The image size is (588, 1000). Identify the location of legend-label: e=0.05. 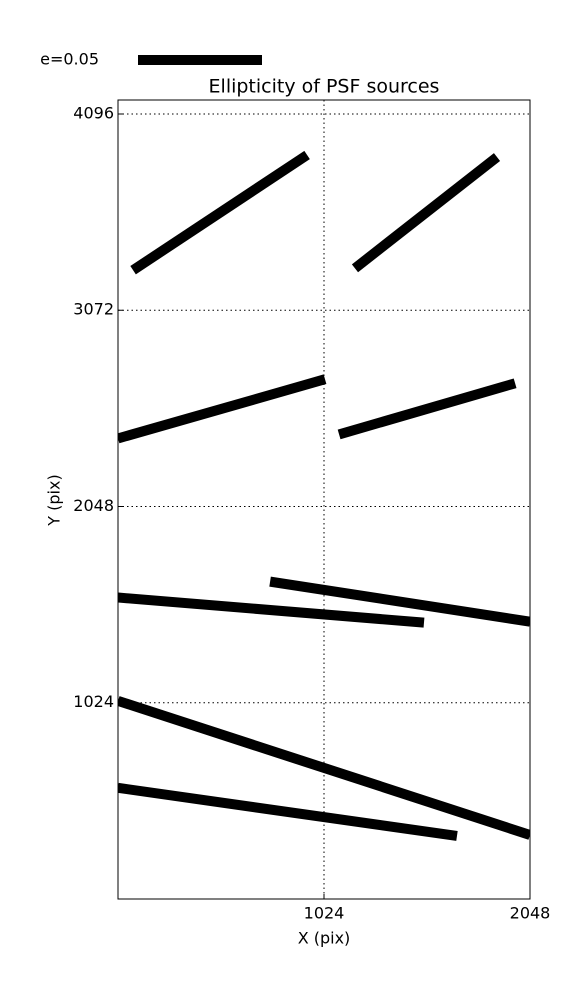
(69, 59).